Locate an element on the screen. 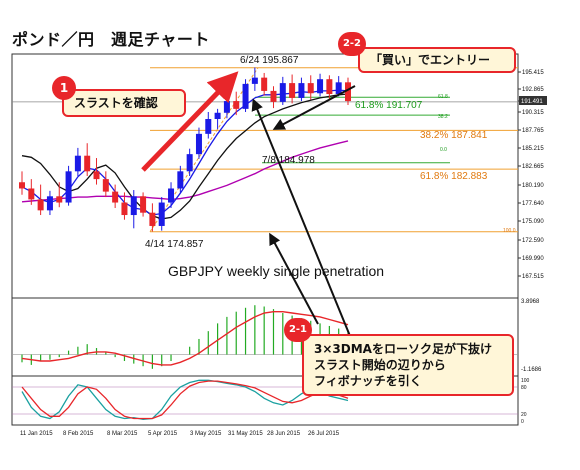 The width and height of the screenshot is (580, 470). stoch-d-line is located at coordinates (185, 400).